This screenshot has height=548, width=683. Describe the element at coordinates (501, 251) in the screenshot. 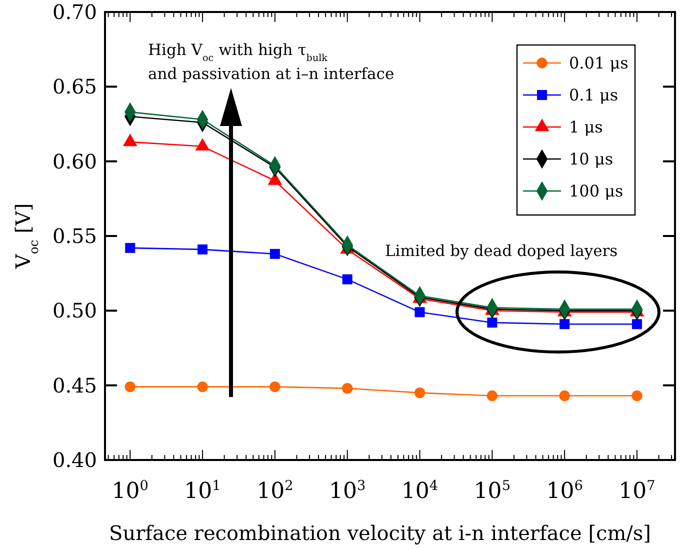

I see `annotation: Limited by dead doped layers` at that location.